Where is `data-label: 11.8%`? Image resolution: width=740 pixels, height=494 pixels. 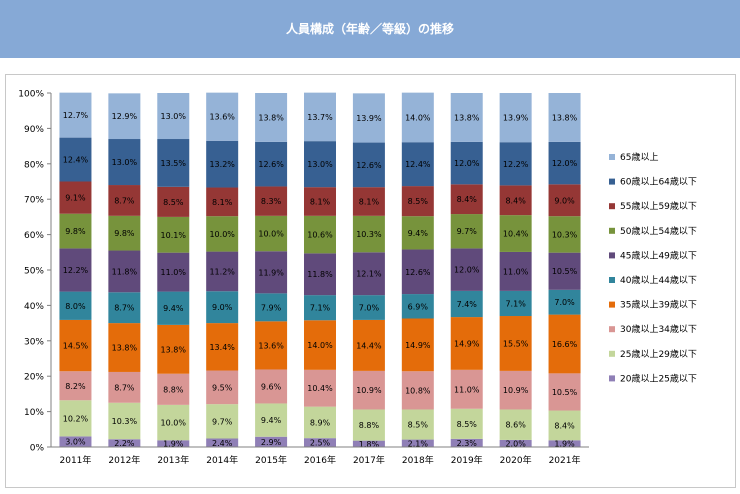 data-label: 11.8% is located at coordinates (320, 274).